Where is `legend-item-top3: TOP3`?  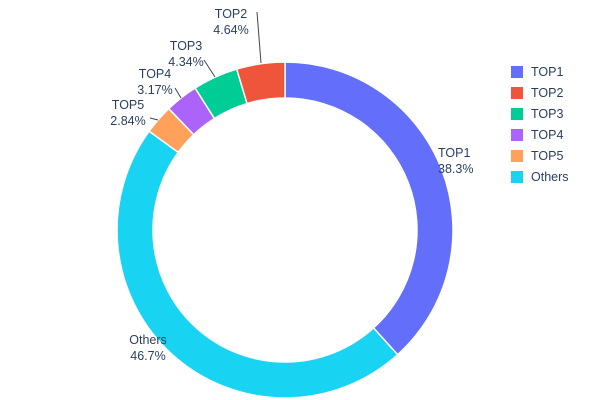 legend-item-top3: TOP3 is located at coordinates (540, 113).